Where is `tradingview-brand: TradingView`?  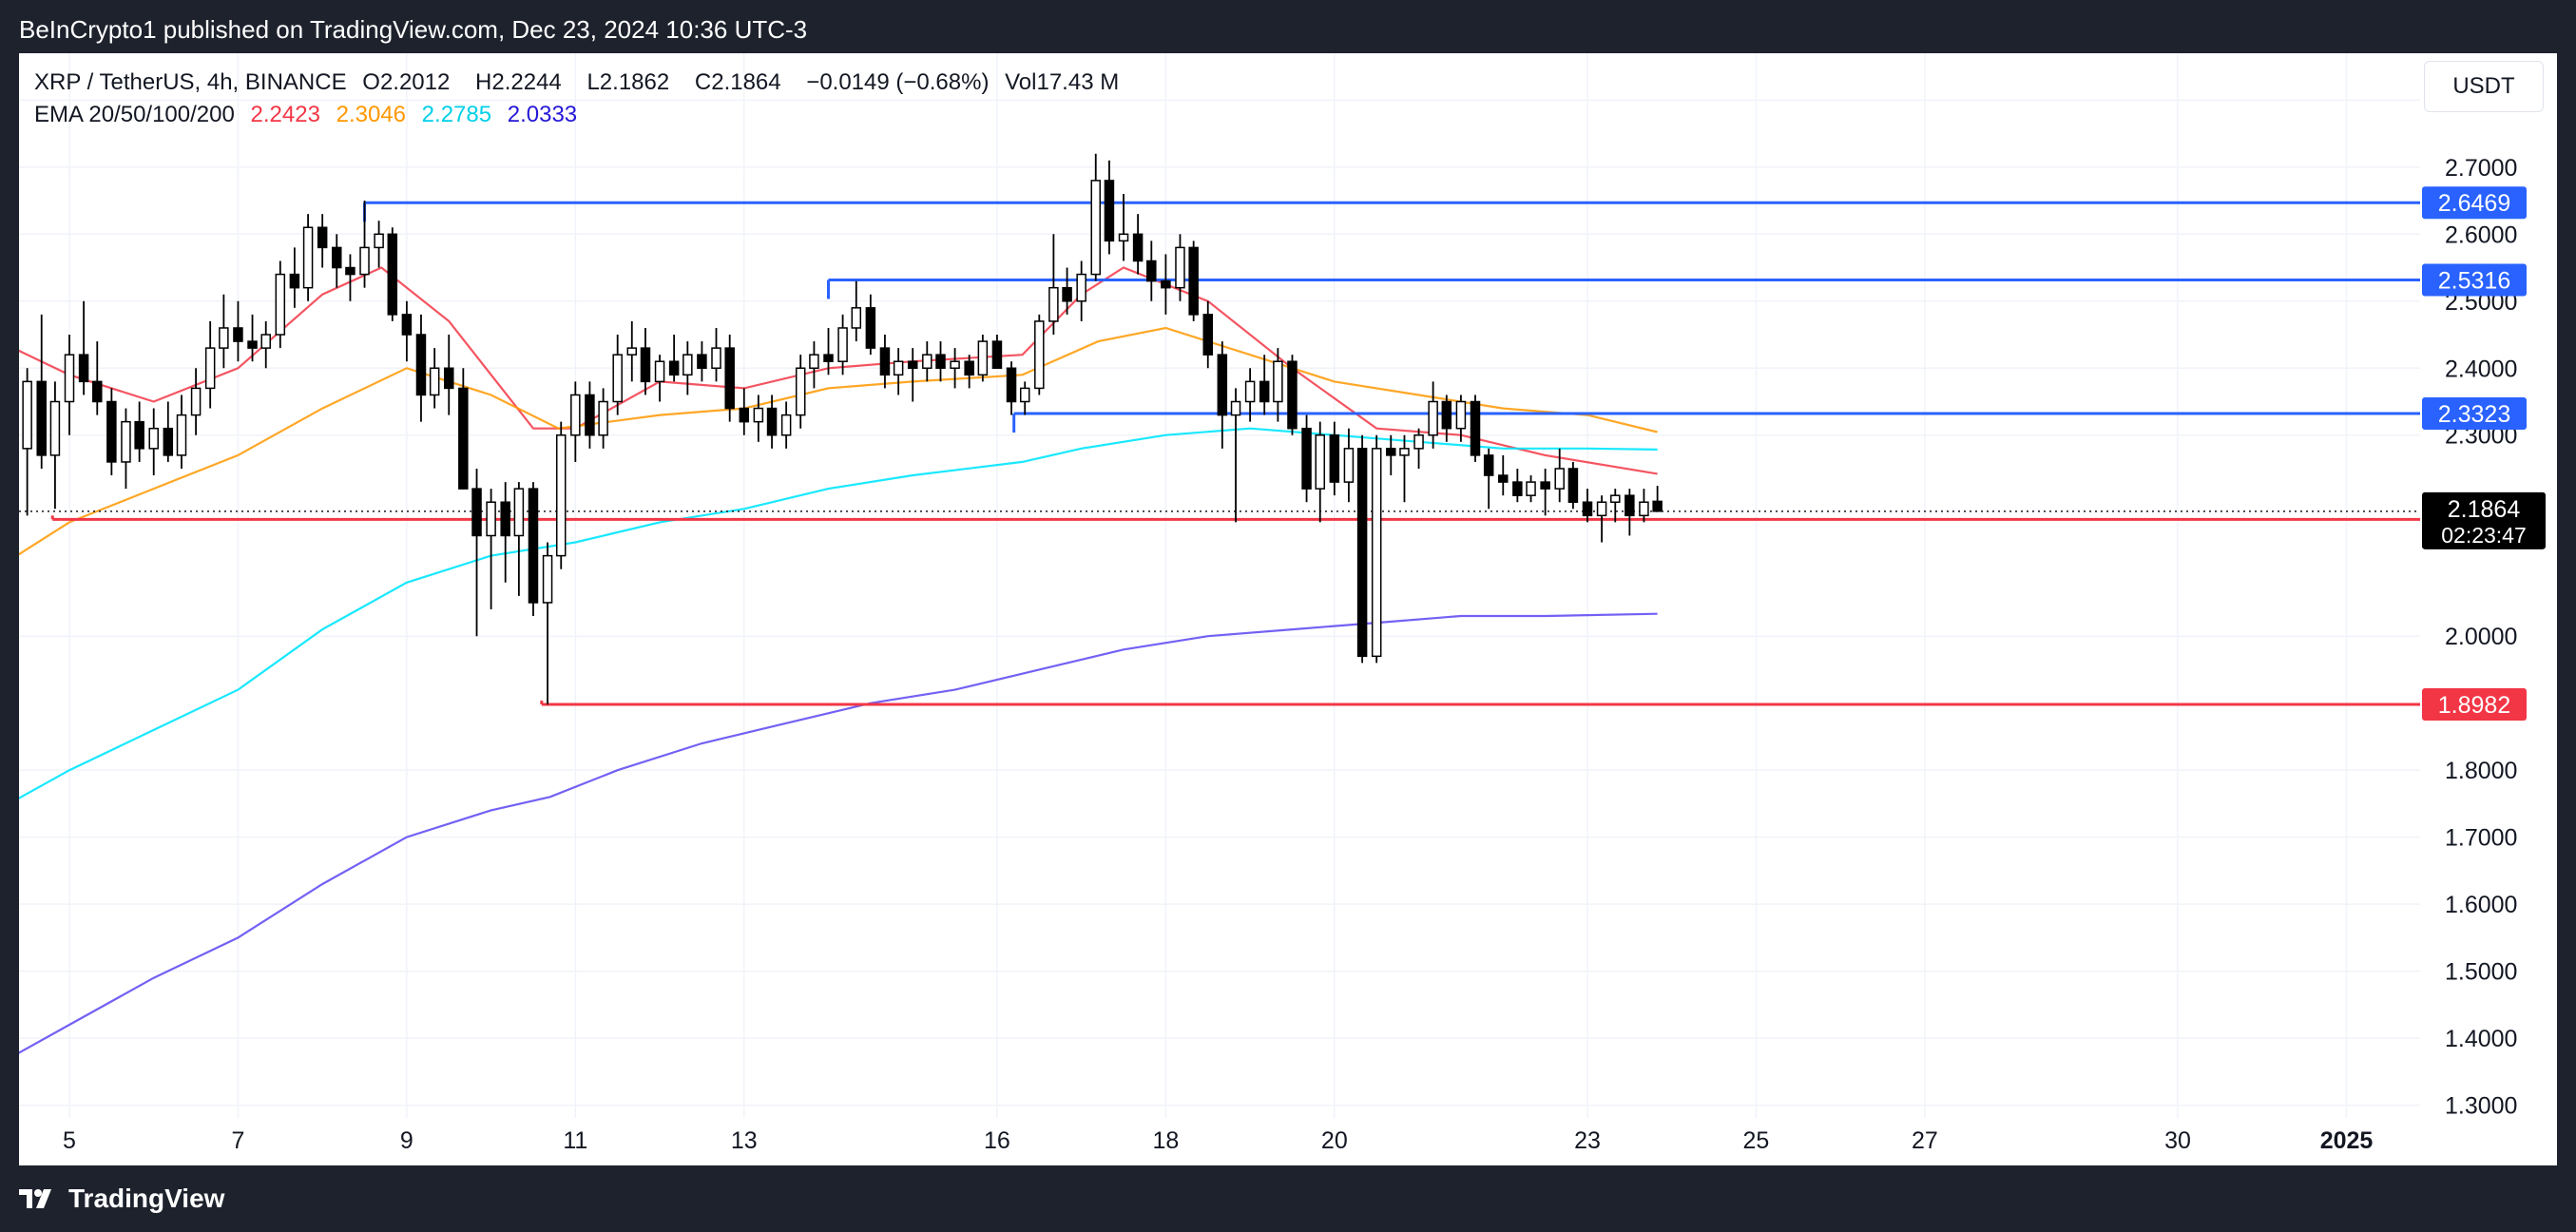 tradingview-brand: TradingView is located at coordinates (121, 1199).